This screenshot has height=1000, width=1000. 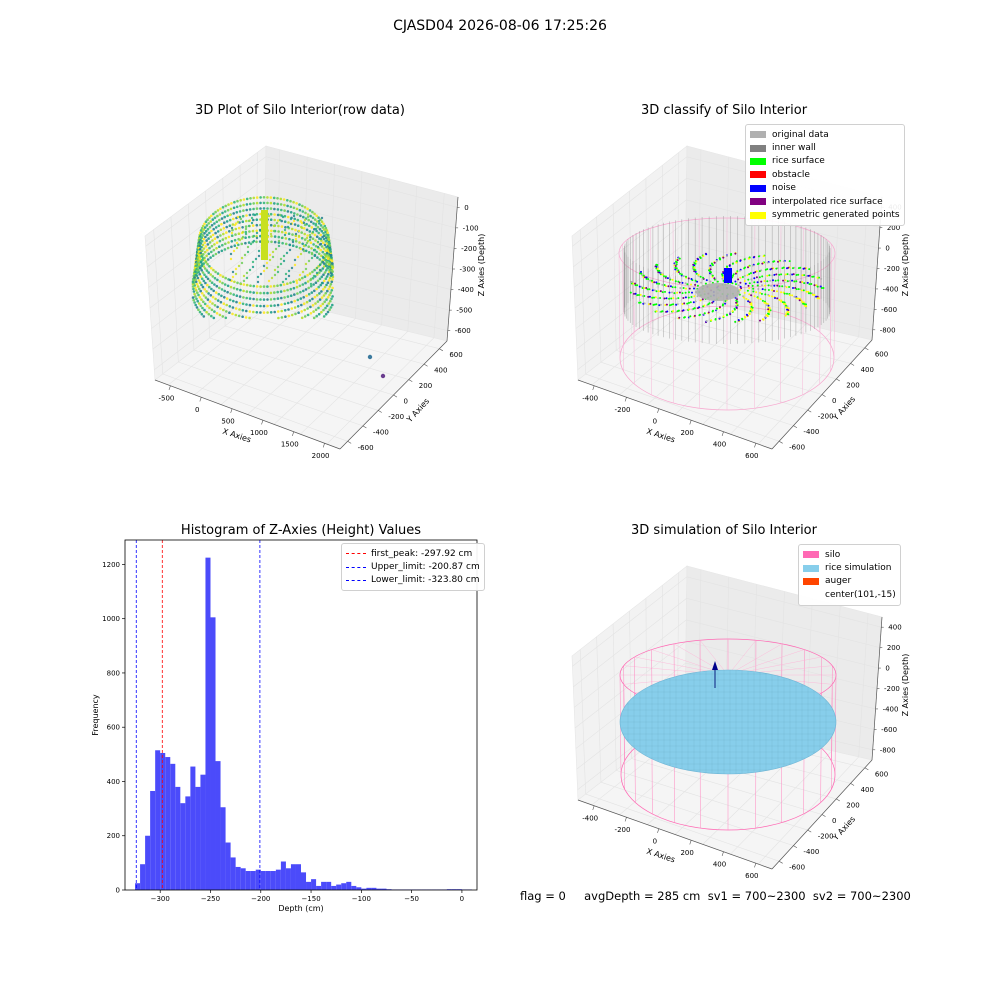 I want to click on p1-grid-y, so click(x=332, y=339).